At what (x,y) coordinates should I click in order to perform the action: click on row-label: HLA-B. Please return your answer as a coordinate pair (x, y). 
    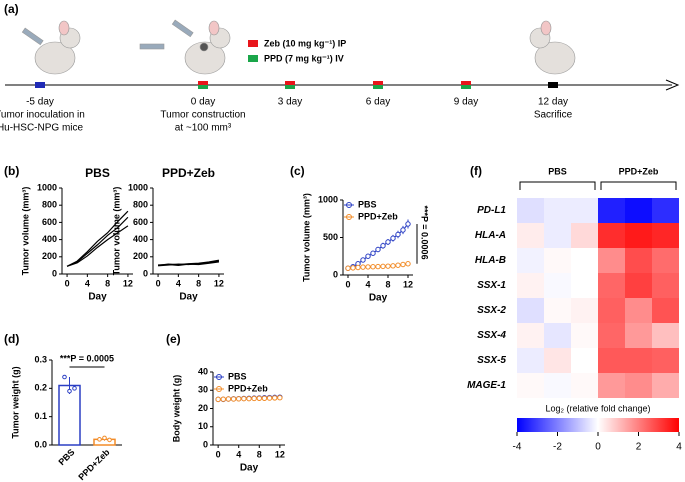
    Looking at the image, I should click on (490, 260).